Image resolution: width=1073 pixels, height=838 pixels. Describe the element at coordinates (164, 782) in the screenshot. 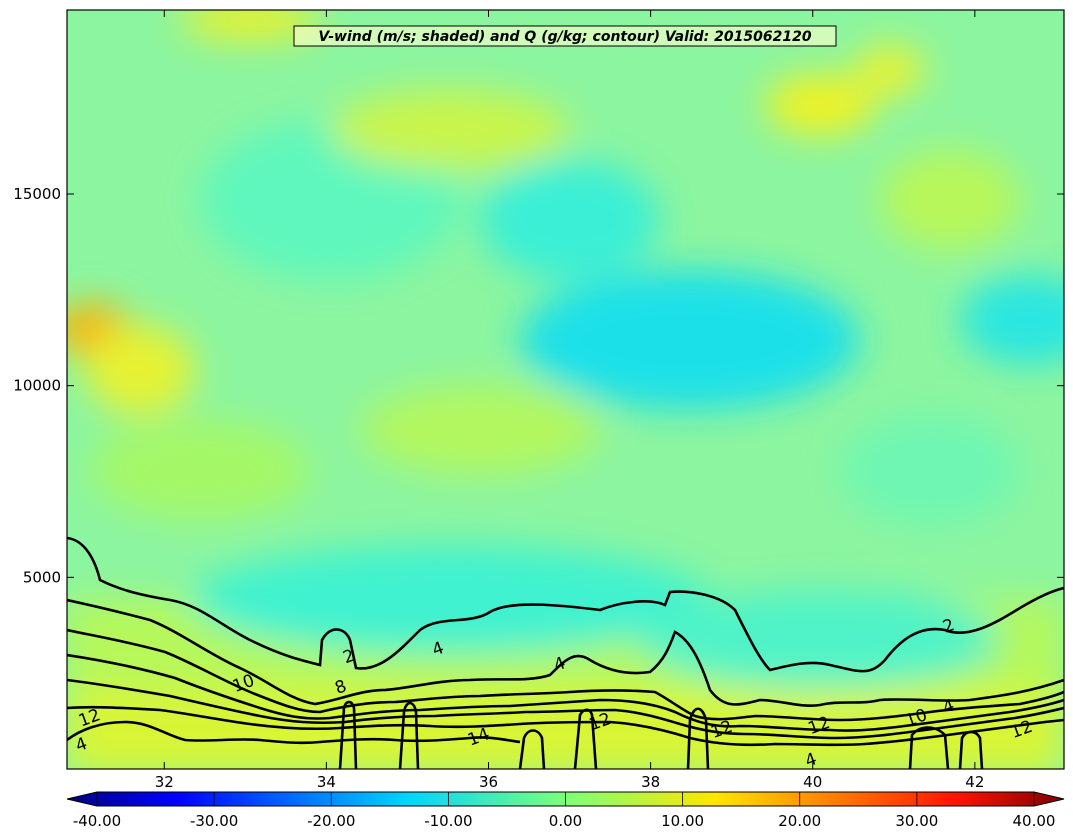

I see `x-tick-label: 32` at that location.